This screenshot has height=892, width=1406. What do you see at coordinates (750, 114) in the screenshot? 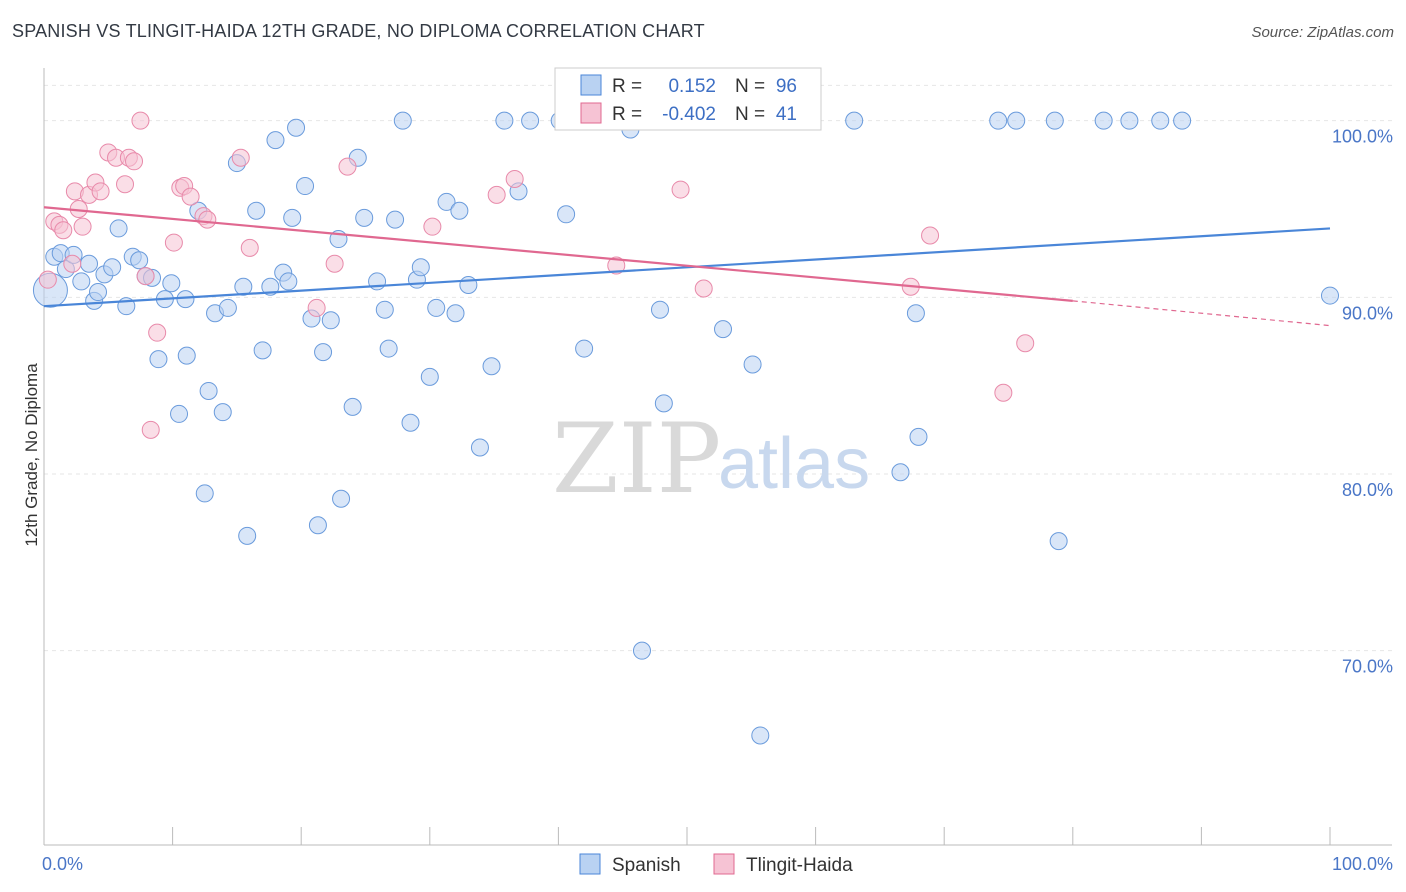
I see `legend-n-label-tlingit-haida: N =` at bounding box center [750, 114].